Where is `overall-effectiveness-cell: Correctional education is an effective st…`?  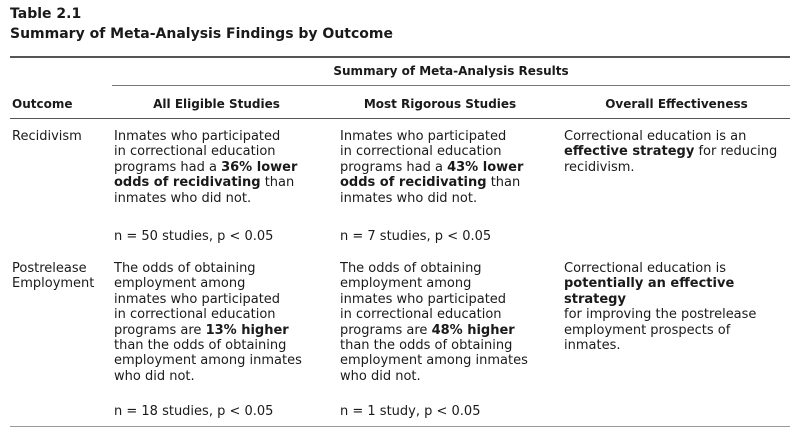
overall-effectiveness-cell: Correctional education is an effective st… is located at coordinates (676, 152).